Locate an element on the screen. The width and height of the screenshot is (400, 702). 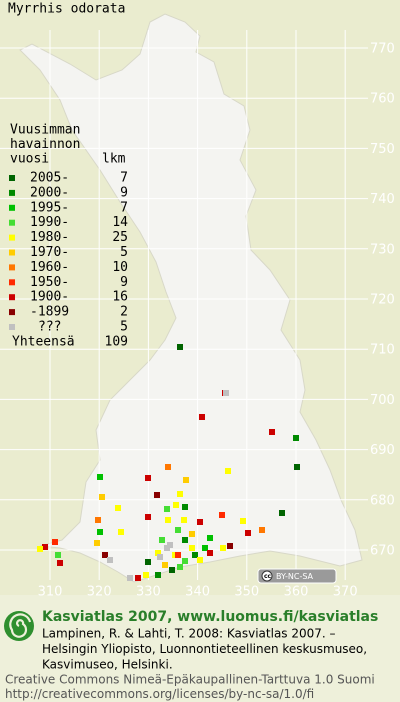
citation-line: Kasvimuseo, Helsinki. is located at coordinates (107, 665).